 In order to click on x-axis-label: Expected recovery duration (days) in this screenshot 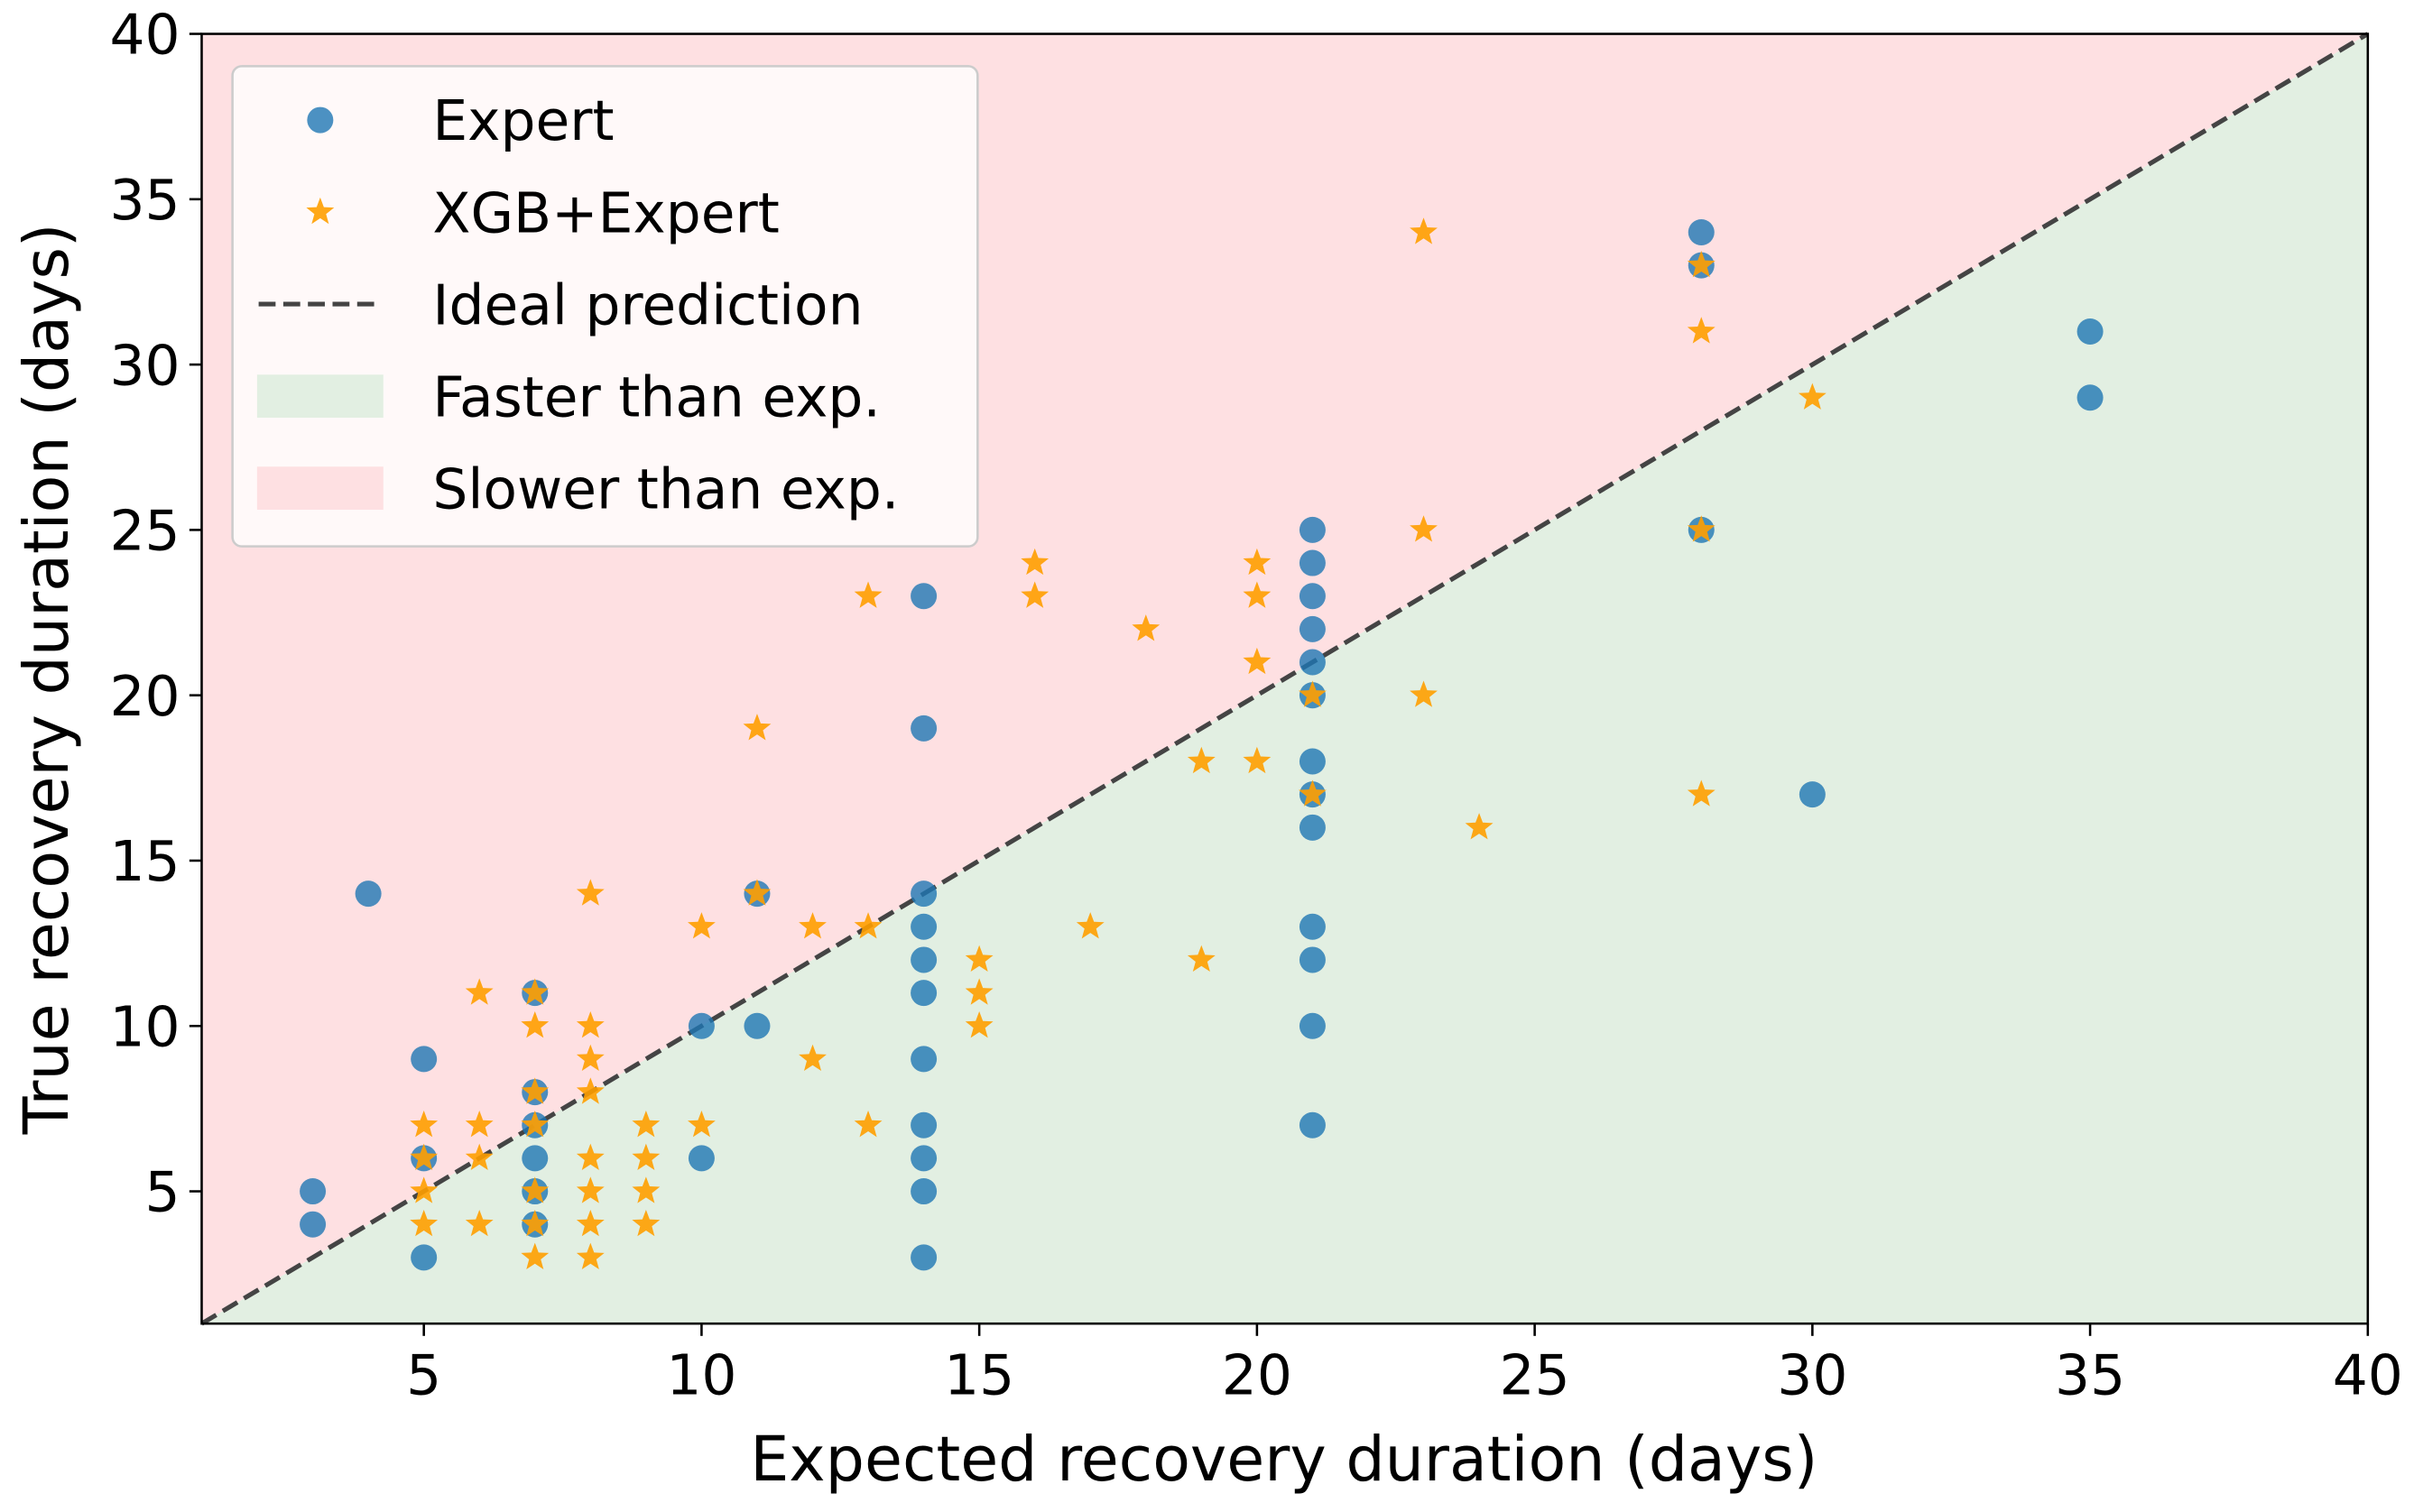, I will do `click(1283, 1460)`.